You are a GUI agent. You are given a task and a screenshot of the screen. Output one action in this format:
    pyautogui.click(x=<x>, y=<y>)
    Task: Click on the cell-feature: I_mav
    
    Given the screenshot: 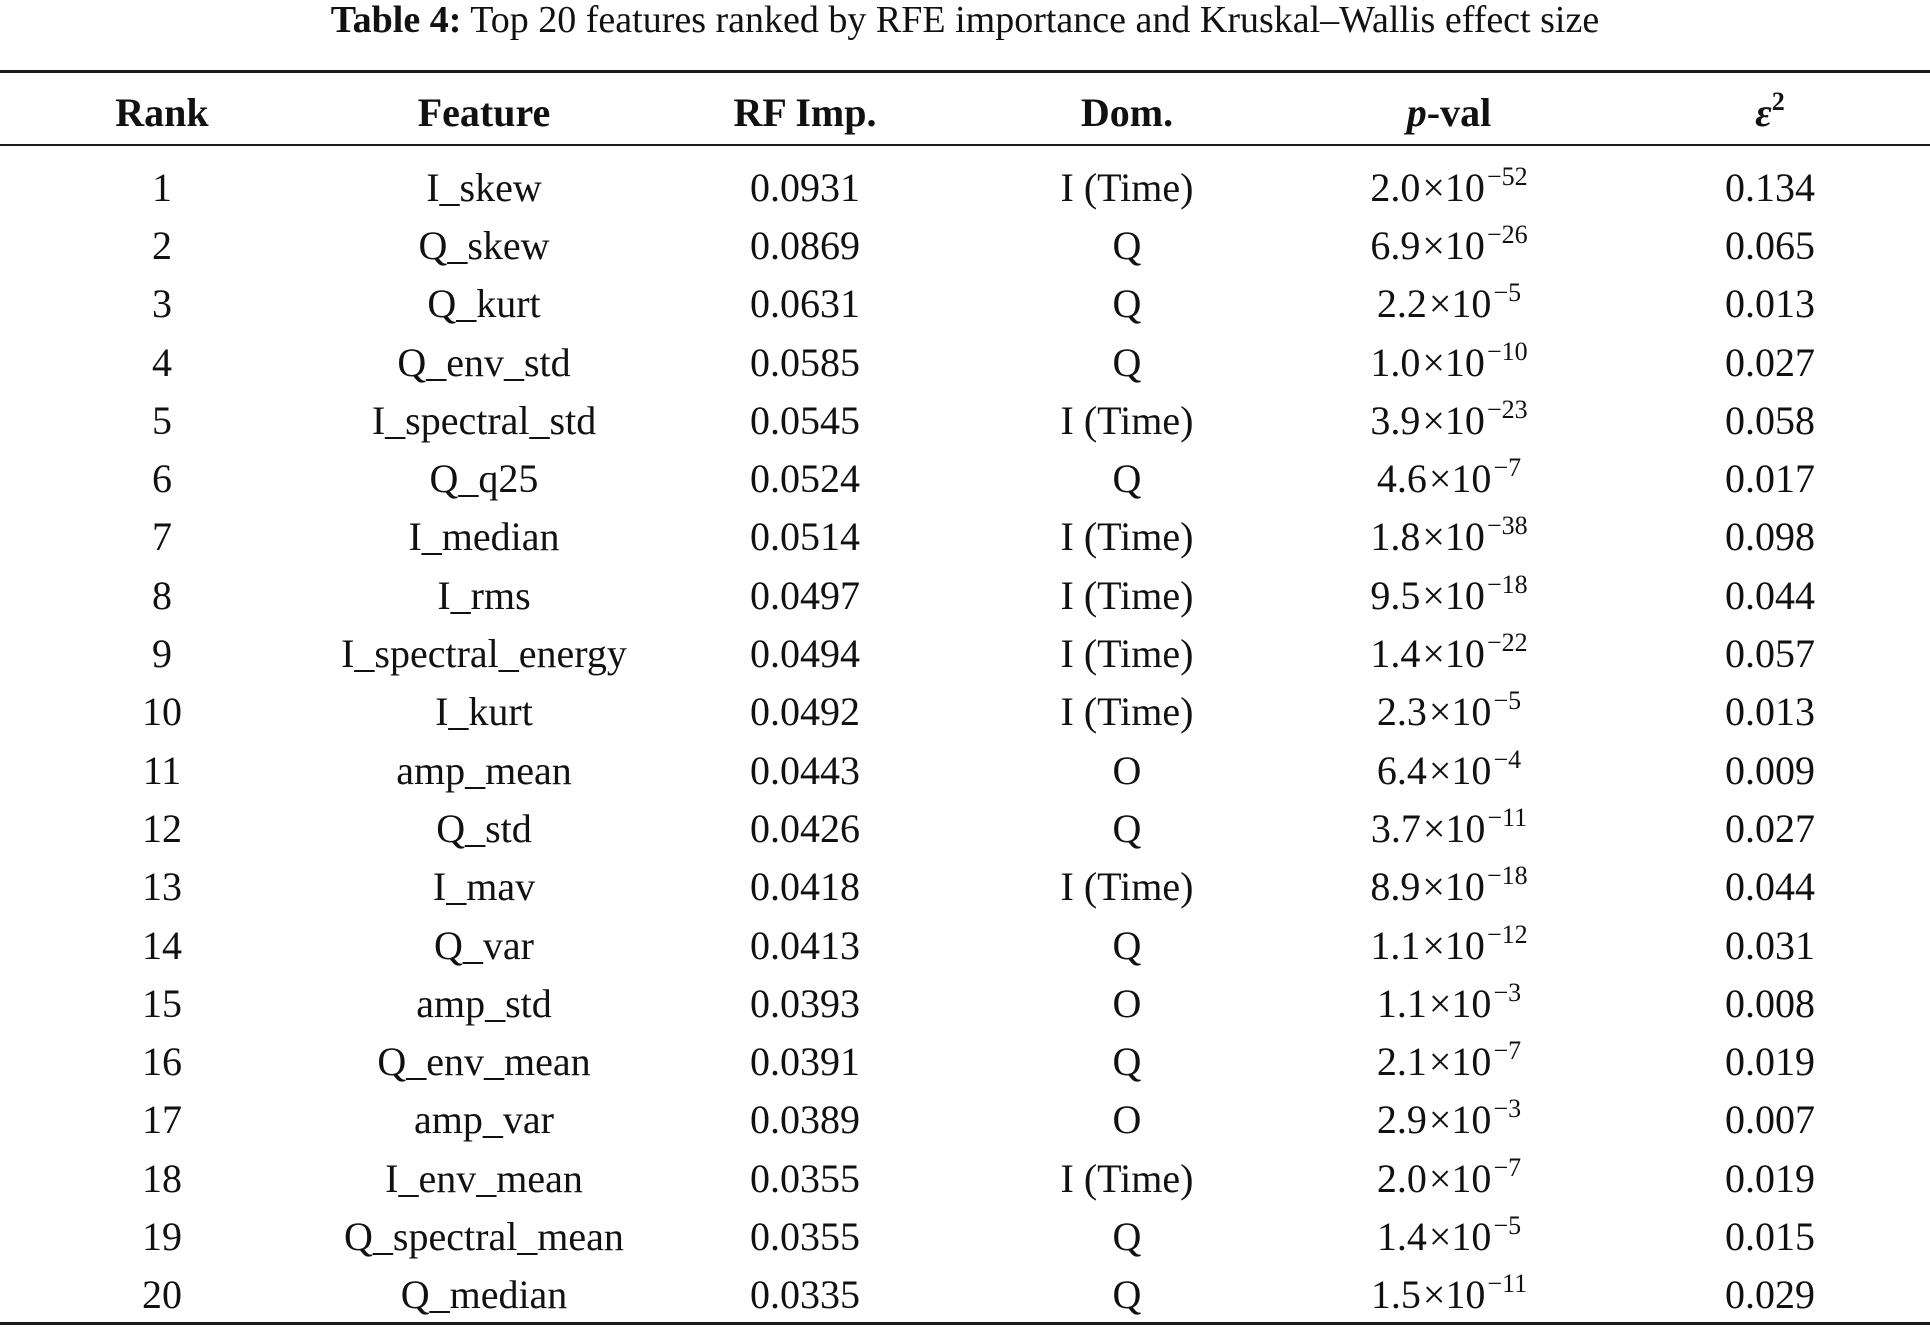 What is the action you would take?
    pyautogui.click(x=484, y=887)
    